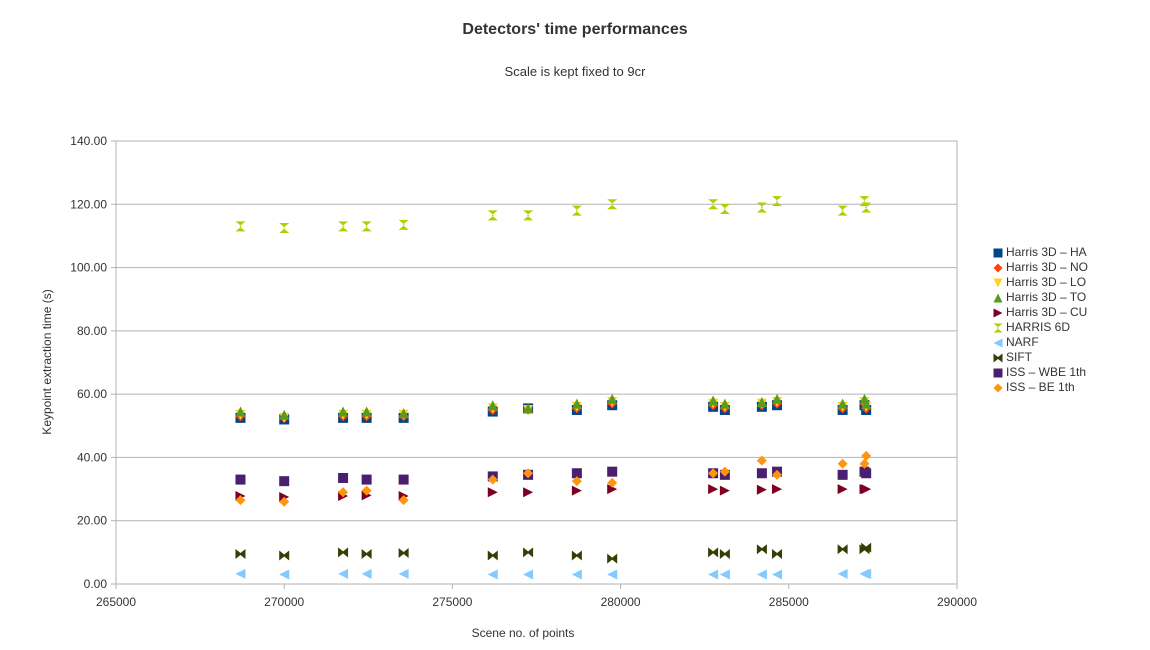  Describe the element at coordinates (957, 602) in the screenshot. I see `x-tick-label: 290000` at that location.